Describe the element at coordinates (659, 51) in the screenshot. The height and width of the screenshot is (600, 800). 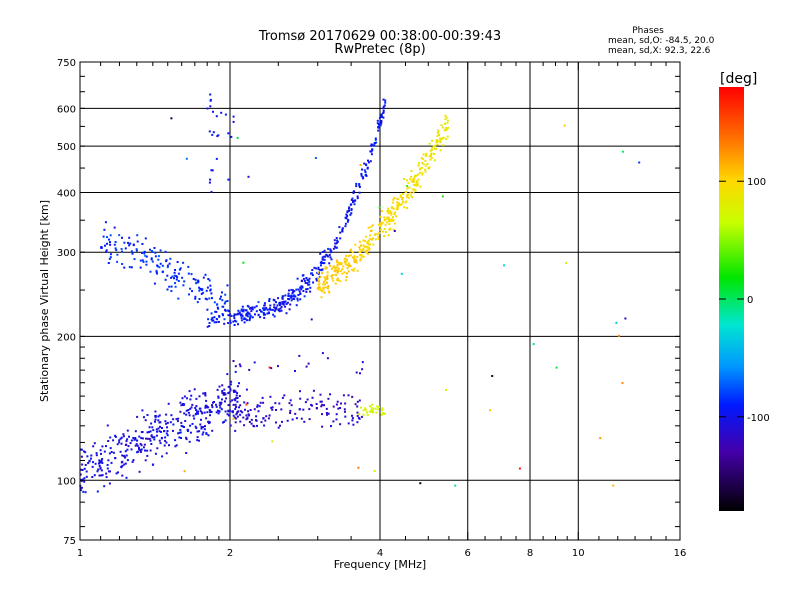
I see `phases-mean-x: mean, sd,X: 92.3, 22.6` at that location.